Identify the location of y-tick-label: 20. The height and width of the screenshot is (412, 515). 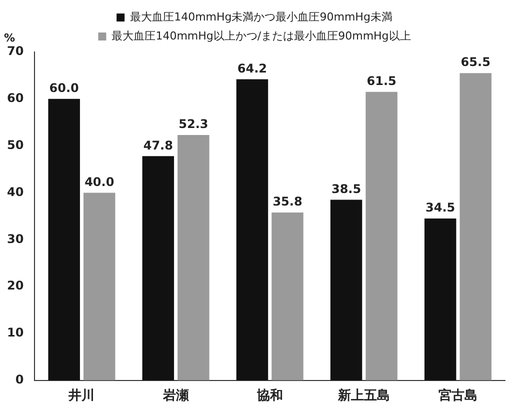
(15, 285).